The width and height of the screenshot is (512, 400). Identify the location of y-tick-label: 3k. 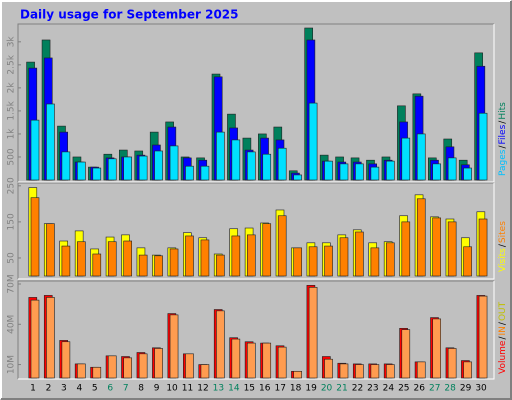
(12, 42).